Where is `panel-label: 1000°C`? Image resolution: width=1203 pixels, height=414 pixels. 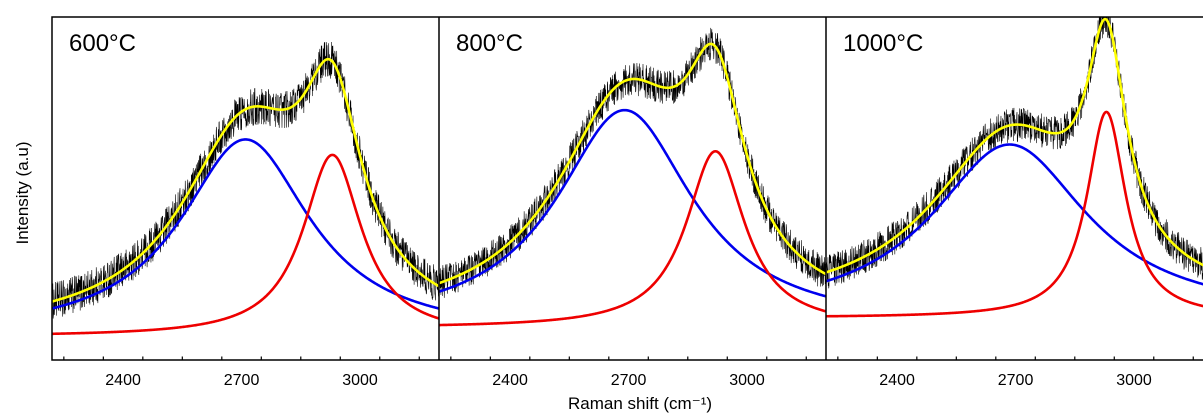 panel-label: 1000°C is located at coordinates (883, 43).